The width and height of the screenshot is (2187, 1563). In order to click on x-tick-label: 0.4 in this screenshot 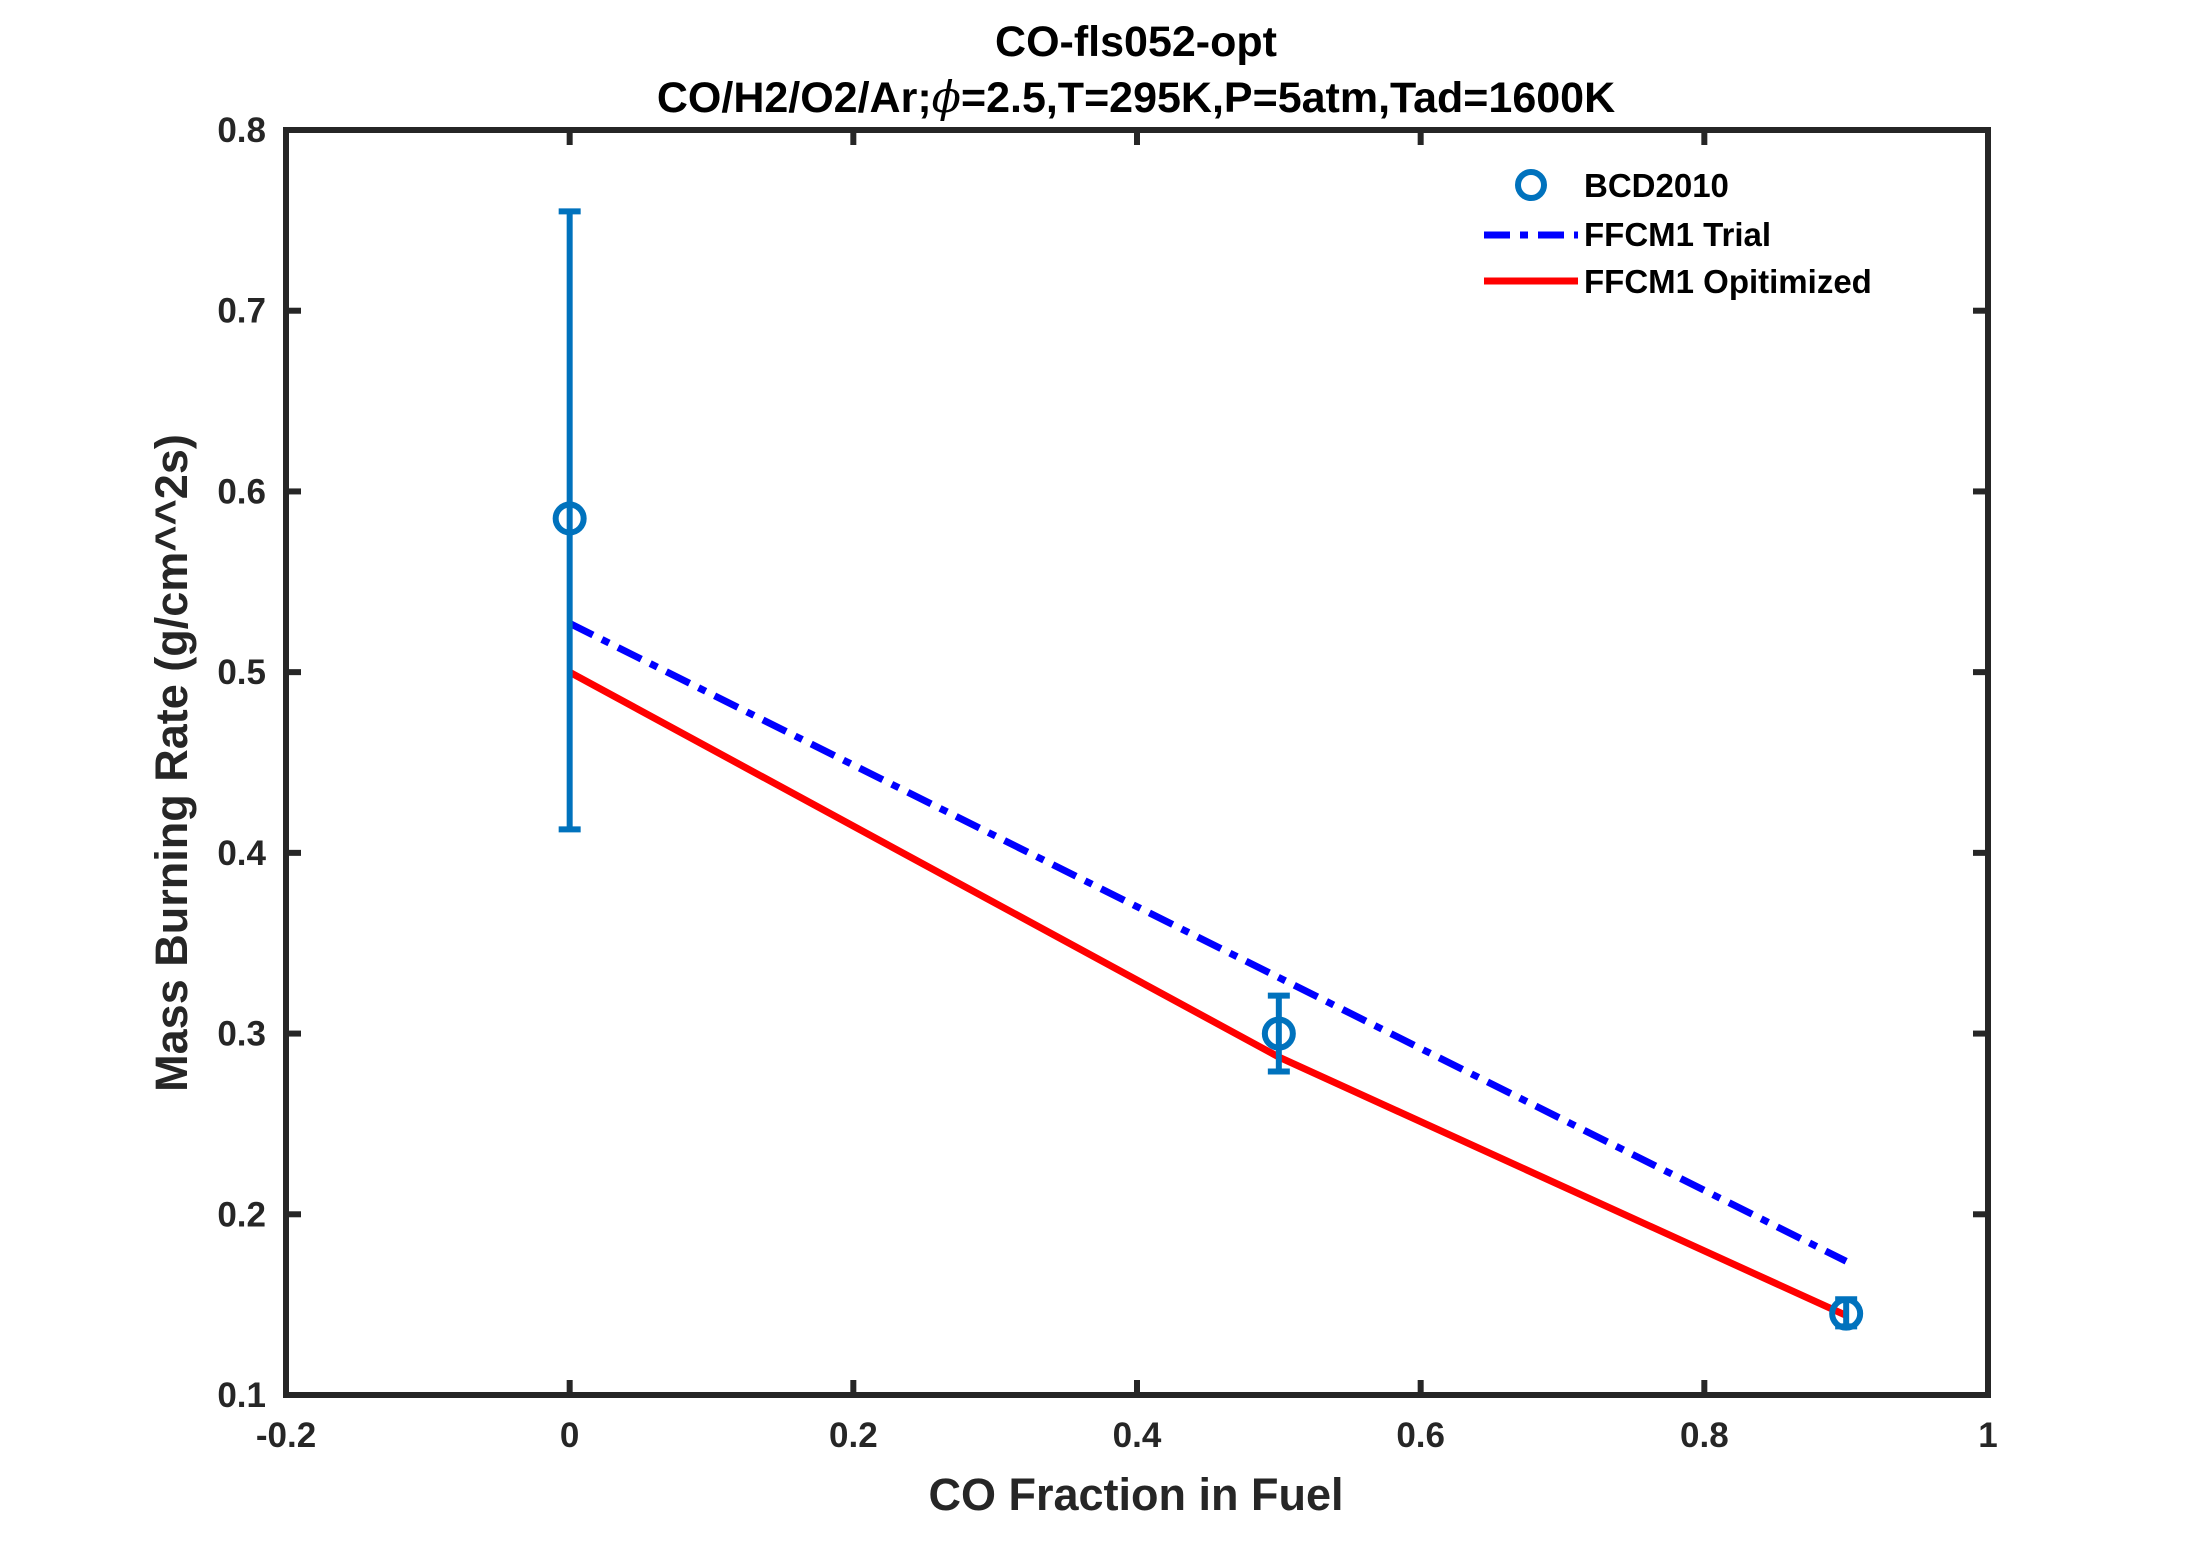, I will do `click(1137, 1435)`.